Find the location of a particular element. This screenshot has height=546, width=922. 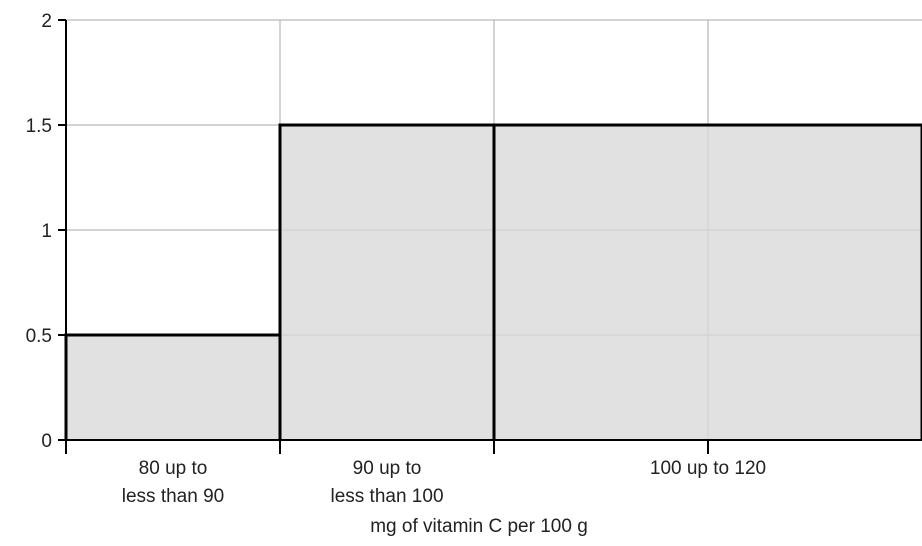

x-axis-title: mg of vitamin C per 100 g is located at coordinates (479, 526).